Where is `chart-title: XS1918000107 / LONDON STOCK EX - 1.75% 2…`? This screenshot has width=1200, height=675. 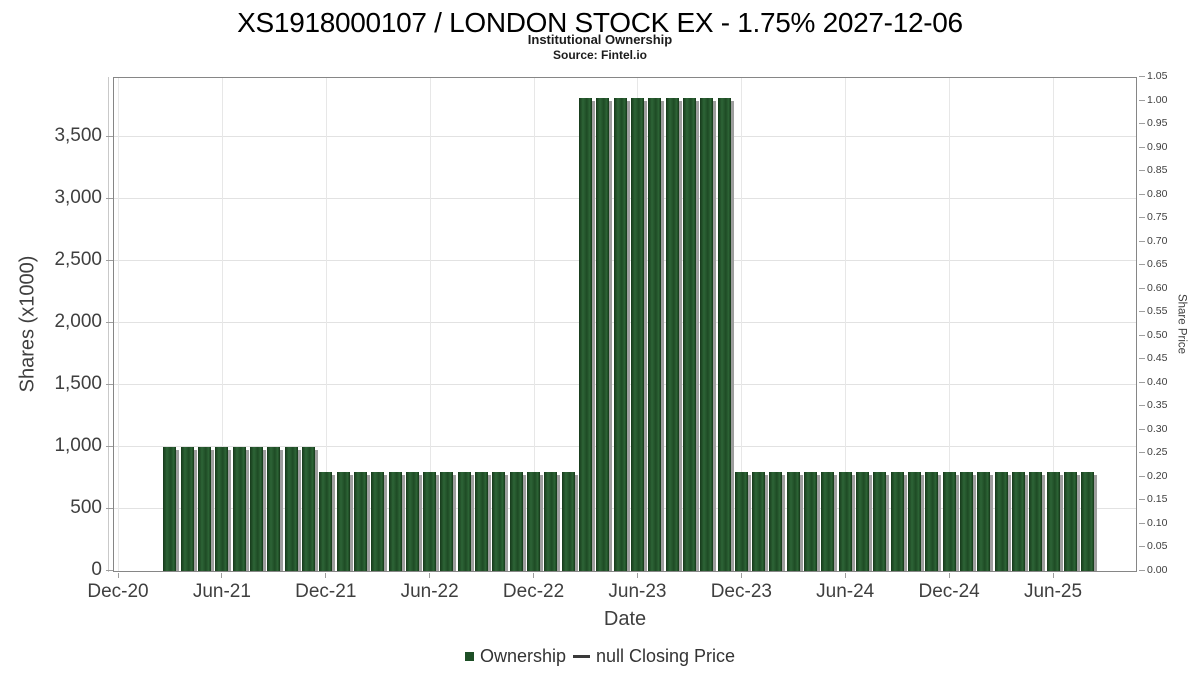 chart-title: XS1918000107 / LONDON STOCK EX - 1.75% 2… is located at coordinates (600, 22).